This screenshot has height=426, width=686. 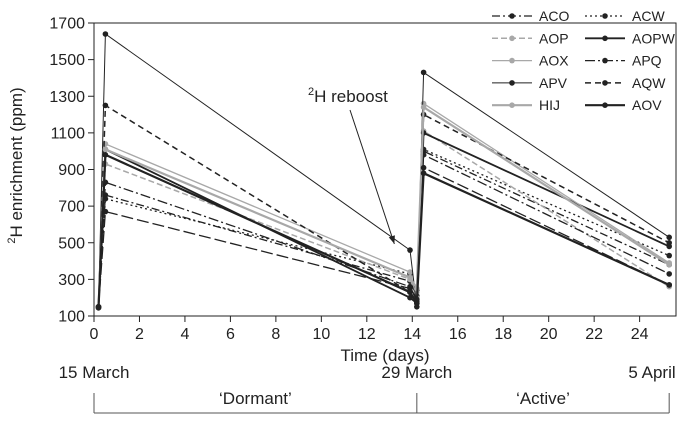 What do you see at coordinates (139, 334) in the screenshot?
I see `x-tick-label: 2` at bounding box center [139, 334].